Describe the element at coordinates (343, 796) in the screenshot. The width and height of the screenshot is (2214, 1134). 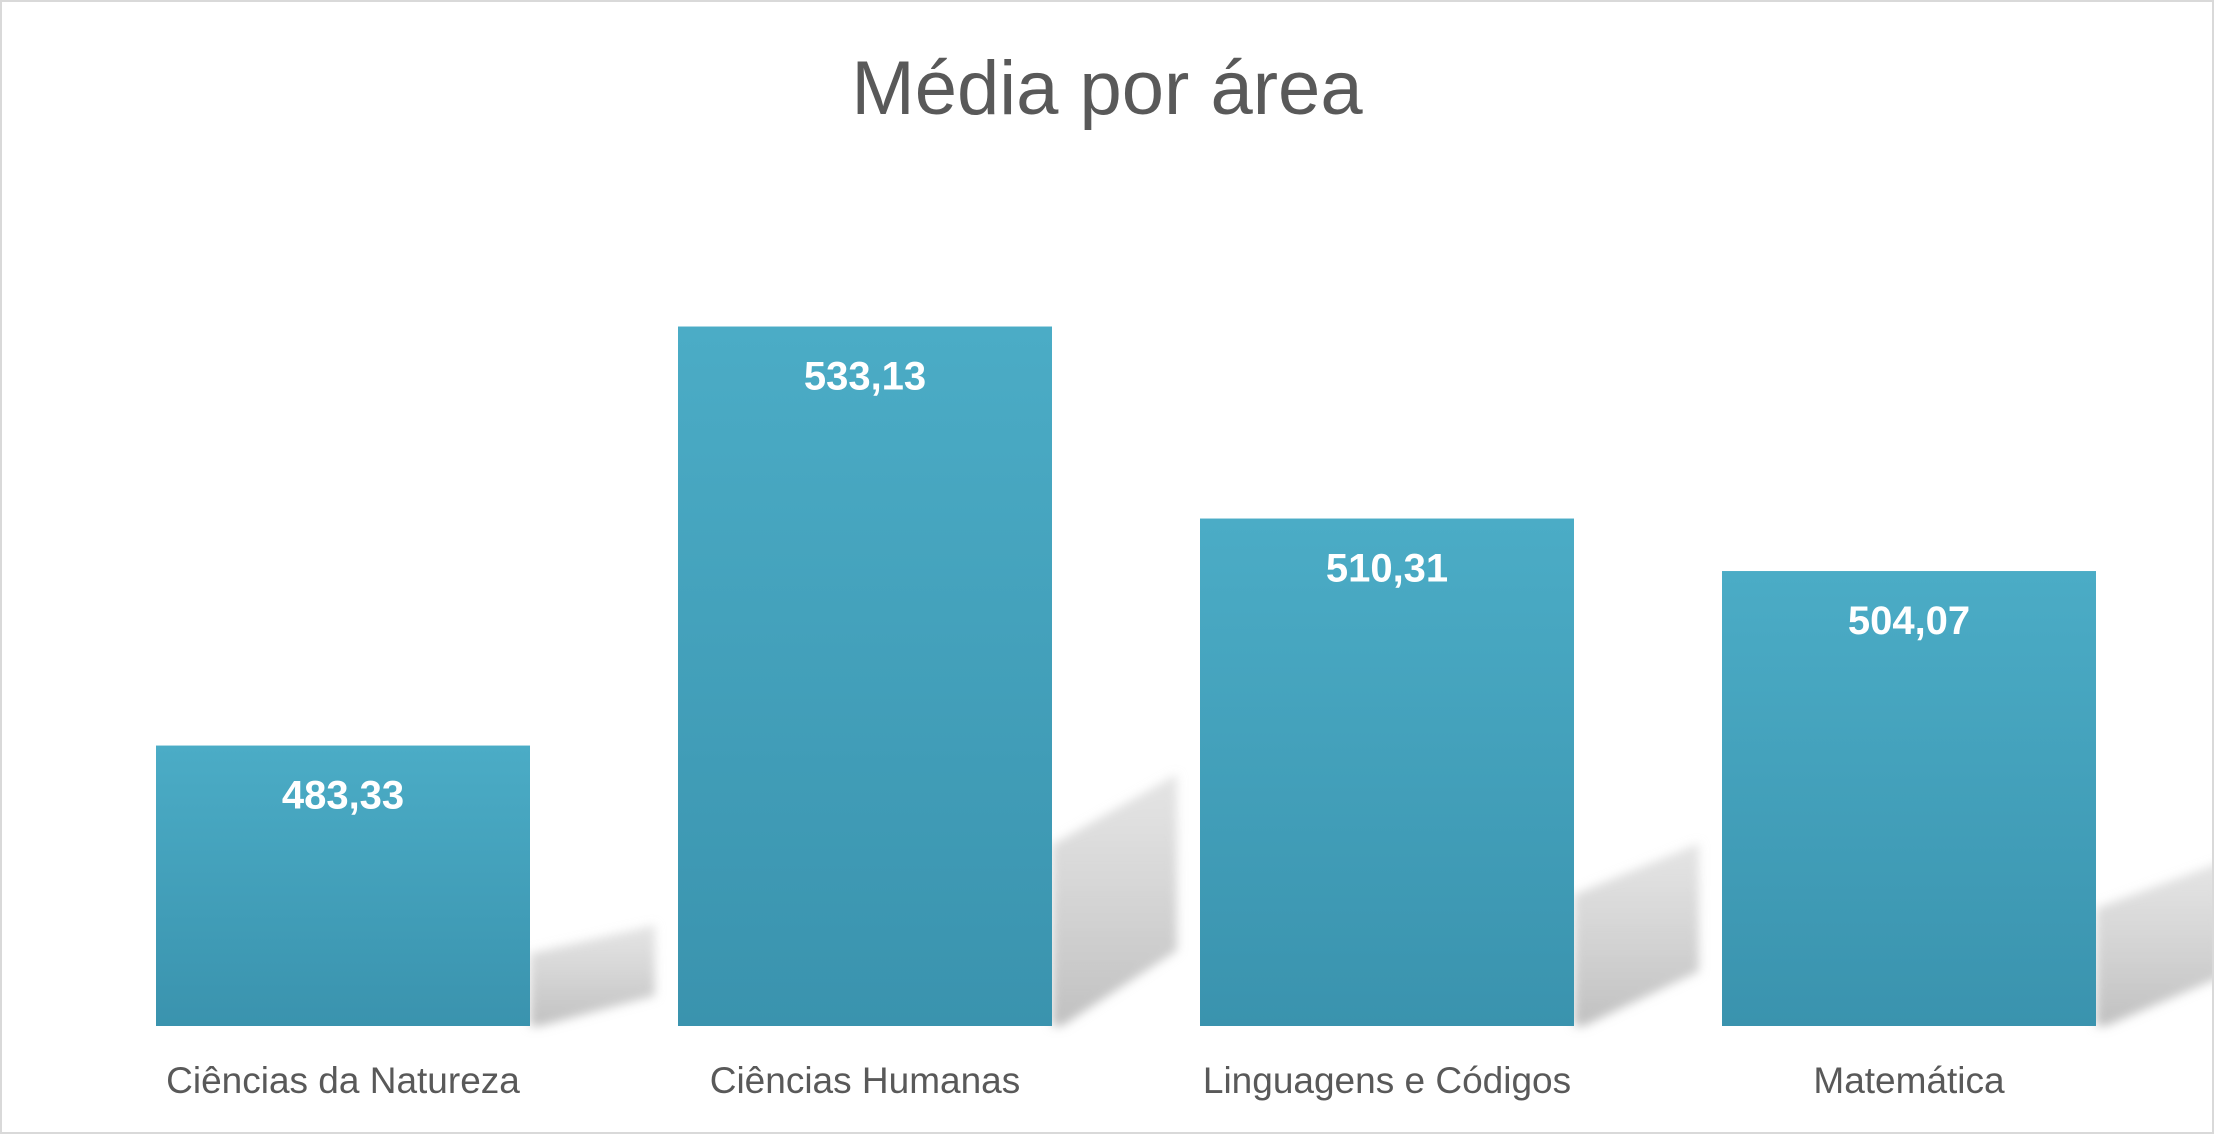
I see `data-label-ciencias-da-natureza: 483,33` at that location.